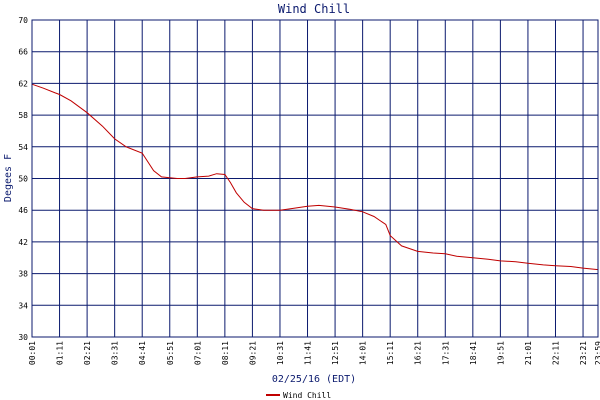 This screenshot has width=600, height=400. What do you see at coordinates (87, 353) in the screenshot?
I see `x-tick-label: 02:21` at bounding box center [87, 353].